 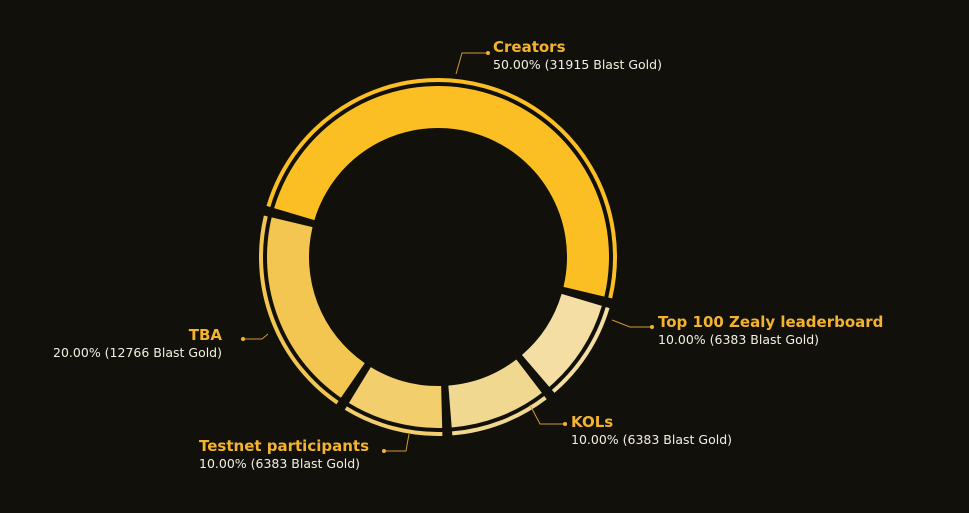 I want to click on slice-ring-testnet-participants, so click(x=393, y=421).